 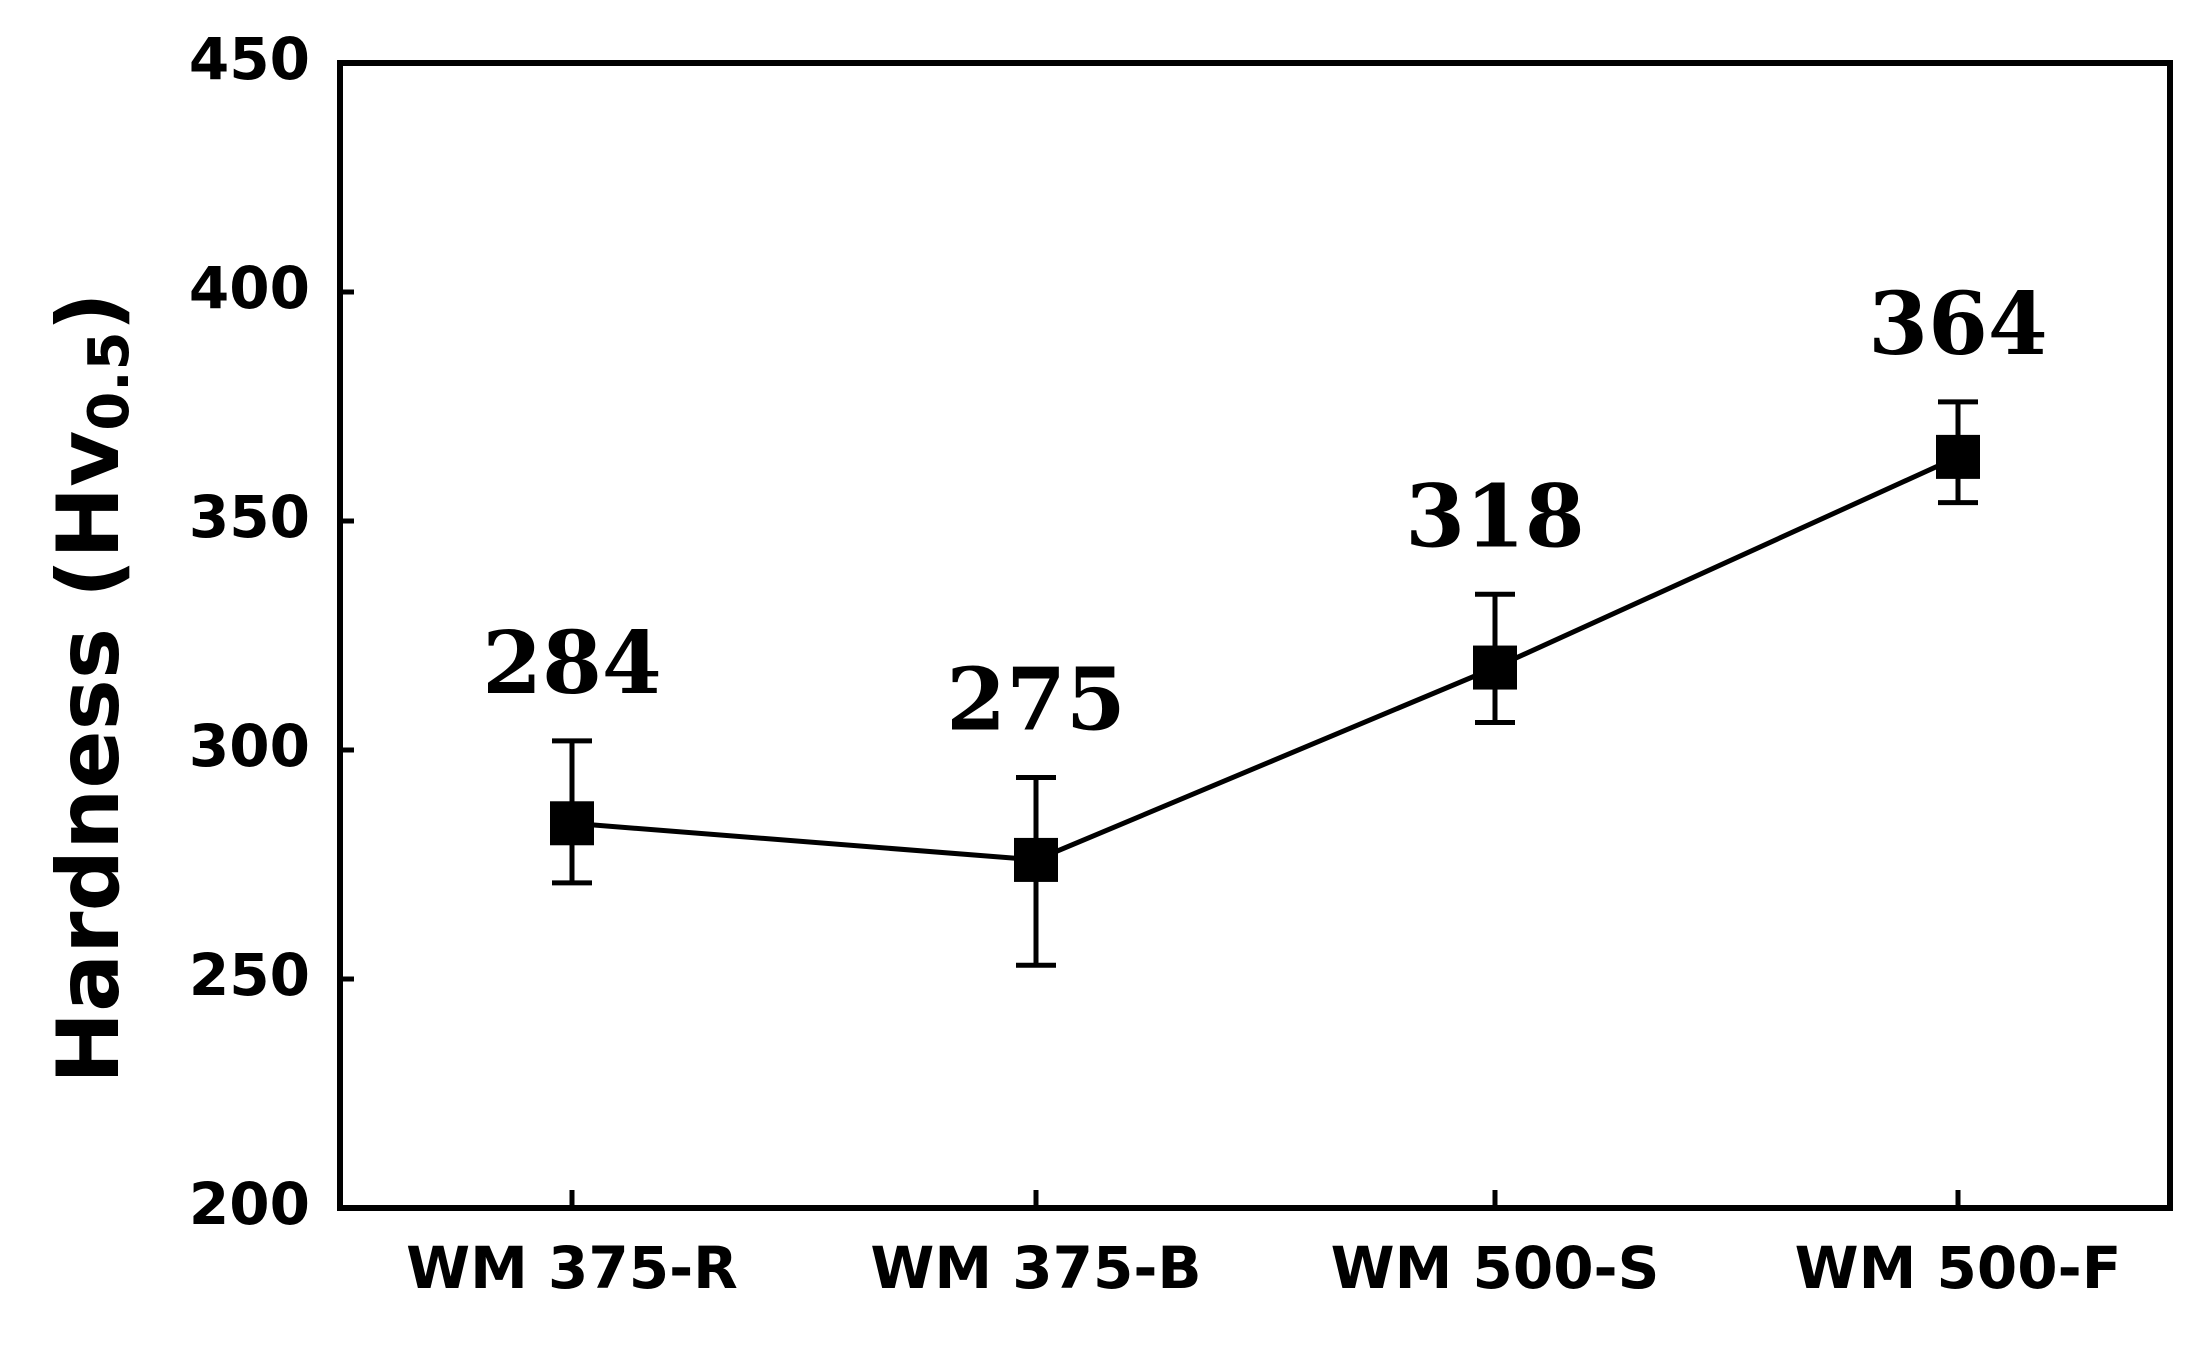 I want to click on data-label: 318, so click(x=1495, y=516).